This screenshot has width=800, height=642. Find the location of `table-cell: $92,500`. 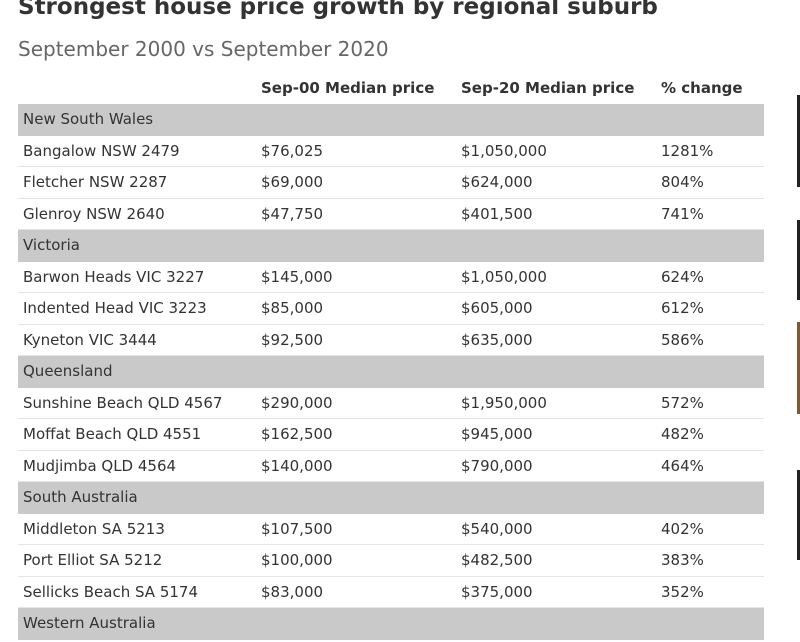

table-cell: $92,500 is located at coordinates (292, 339).